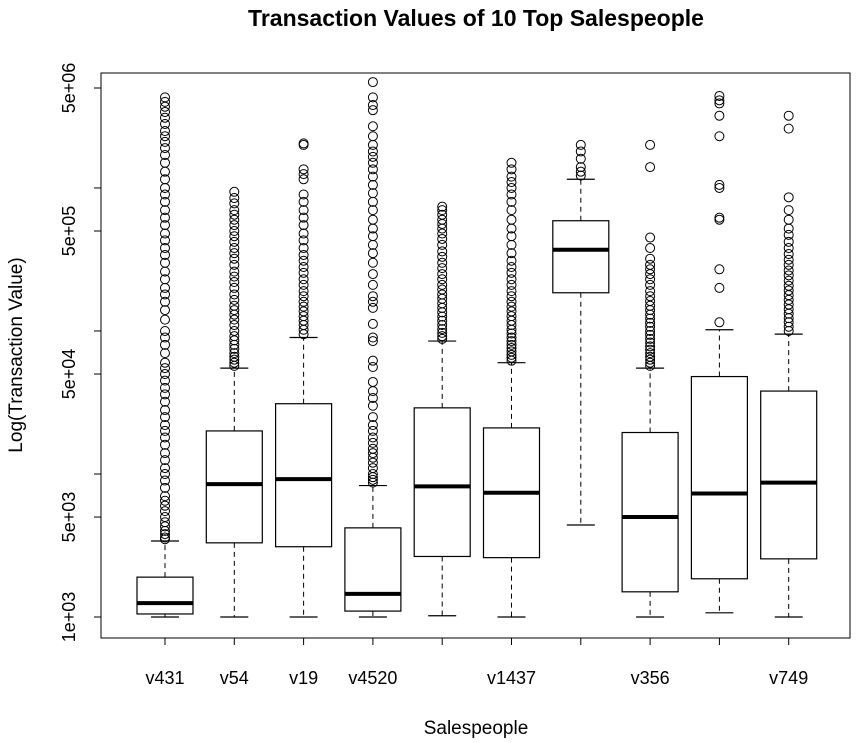  Describe the element at coordinates (304, 378) in the screenshot. I see `box-v19` at that location.